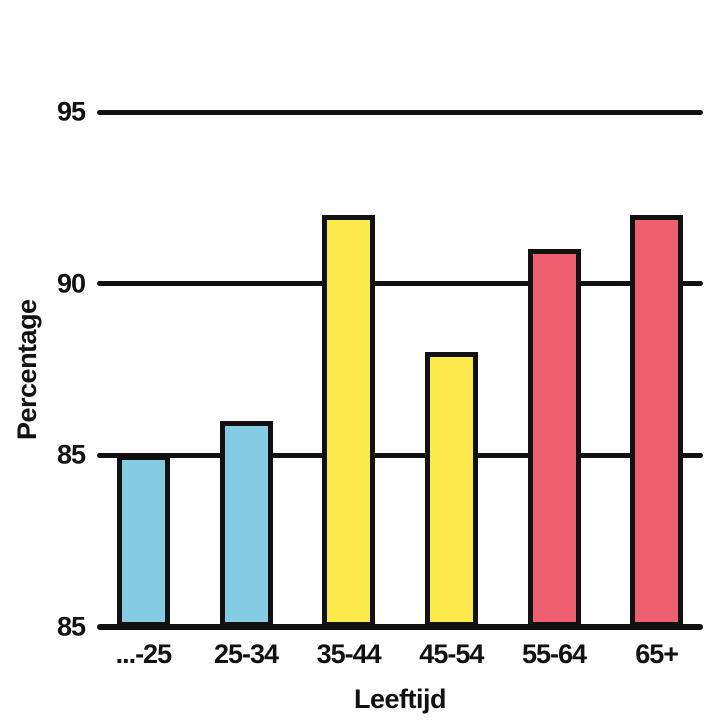 The image size is (725, 725). Describe the element at coordinates (144, 654) in the screenshot. I see `x-tick-label: ...-25` at that location.